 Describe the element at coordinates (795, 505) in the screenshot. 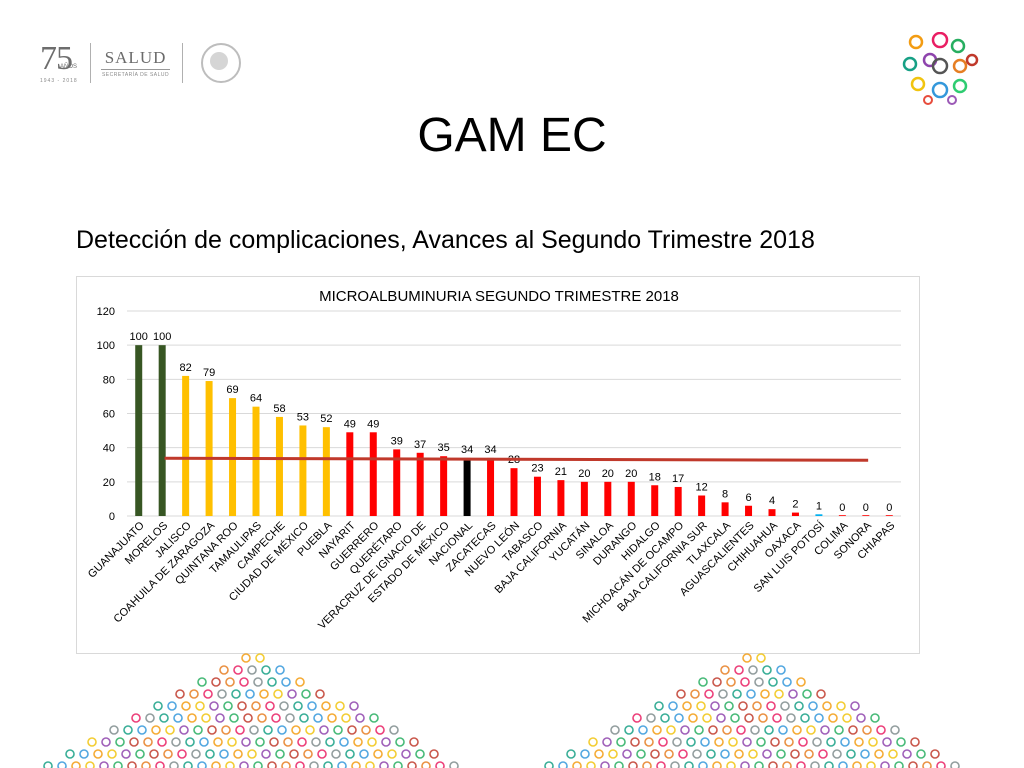

I see `data-label: 2` at that location.